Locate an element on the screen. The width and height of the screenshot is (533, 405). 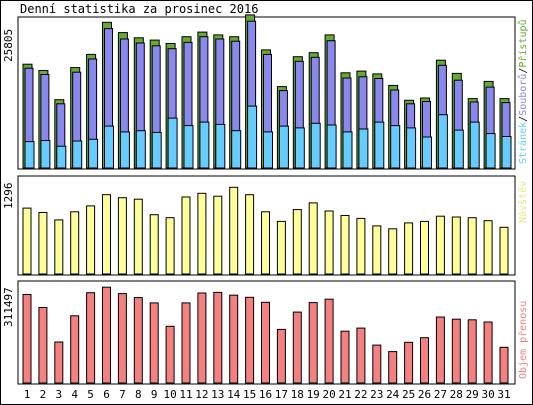
x-tick-label: 12 is located at coordinates (201, 394).